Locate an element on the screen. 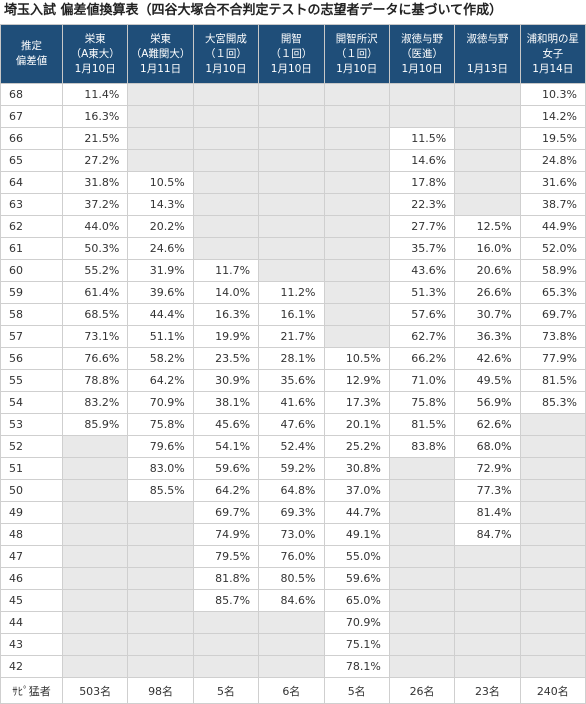  value-cell: 65.3% is located at coordinates (552, 292).